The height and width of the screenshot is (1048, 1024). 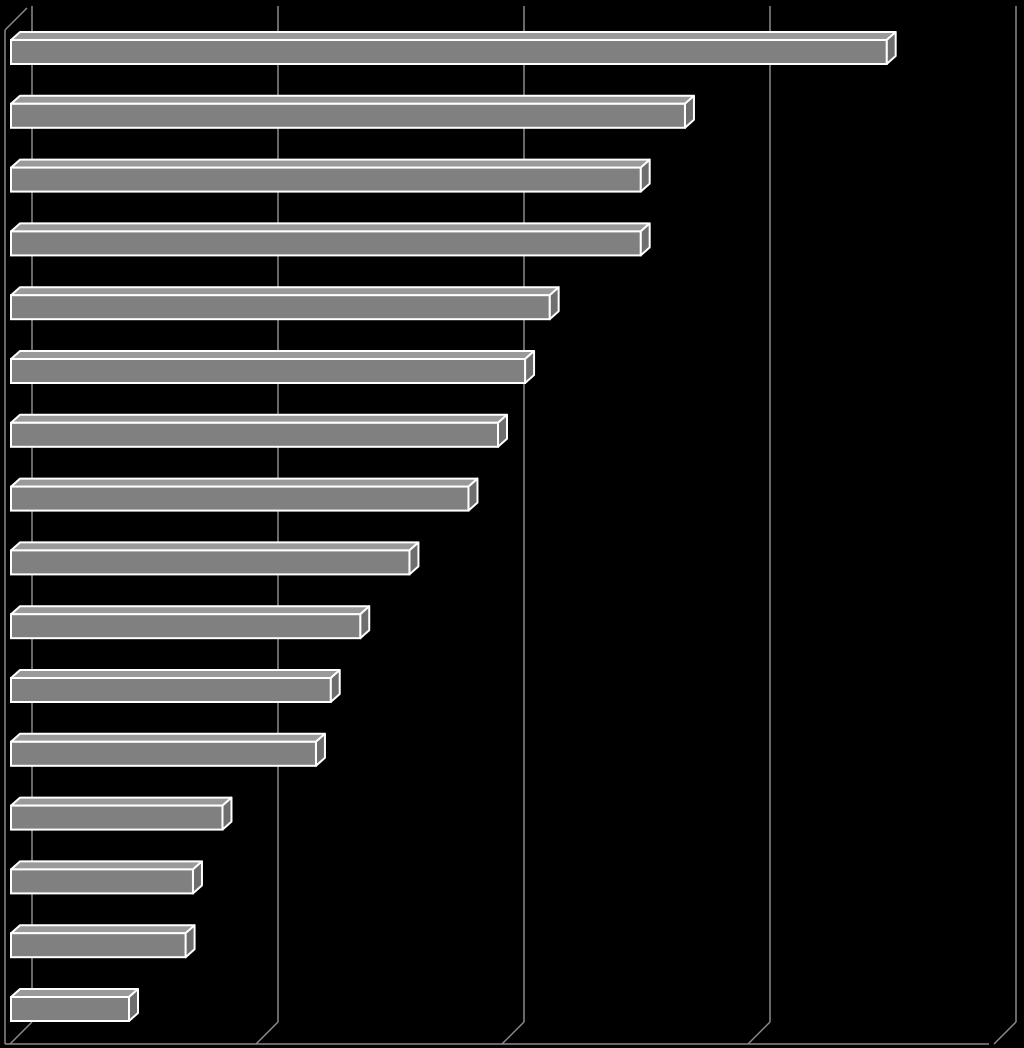 I want to click on left-wall-top, so click(x=16, y=19).